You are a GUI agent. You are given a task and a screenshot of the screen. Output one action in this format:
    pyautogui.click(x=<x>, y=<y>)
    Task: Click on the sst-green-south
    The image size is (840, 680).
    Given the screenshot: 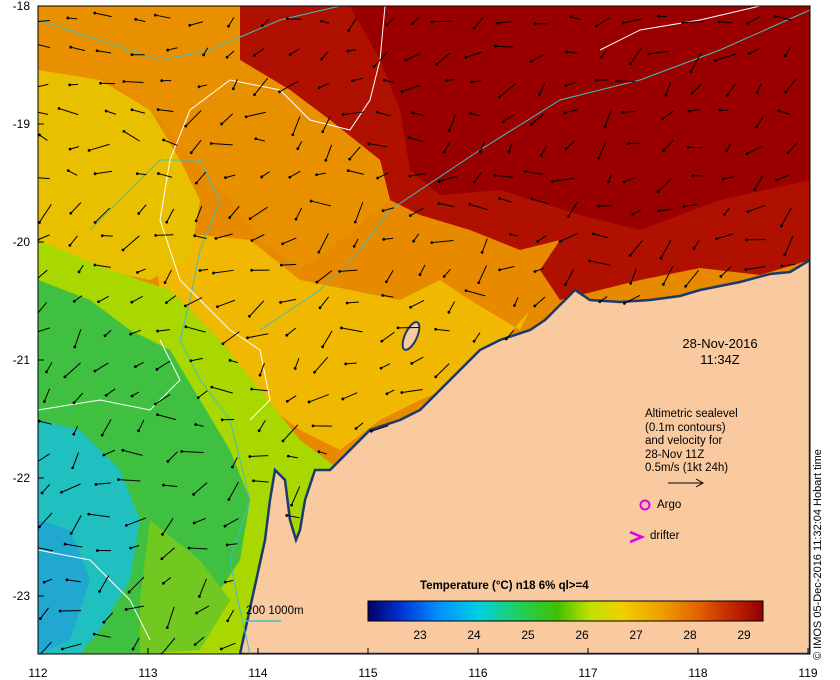 What is the action you would take?
    pyautogui.click(x=185, y=587)
    